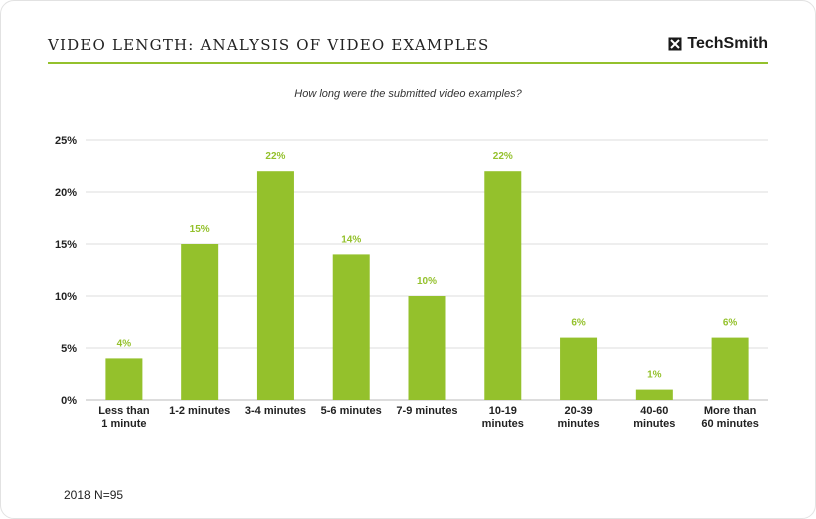  I want to click on y-tick-label: 5%, so click(69, 349).